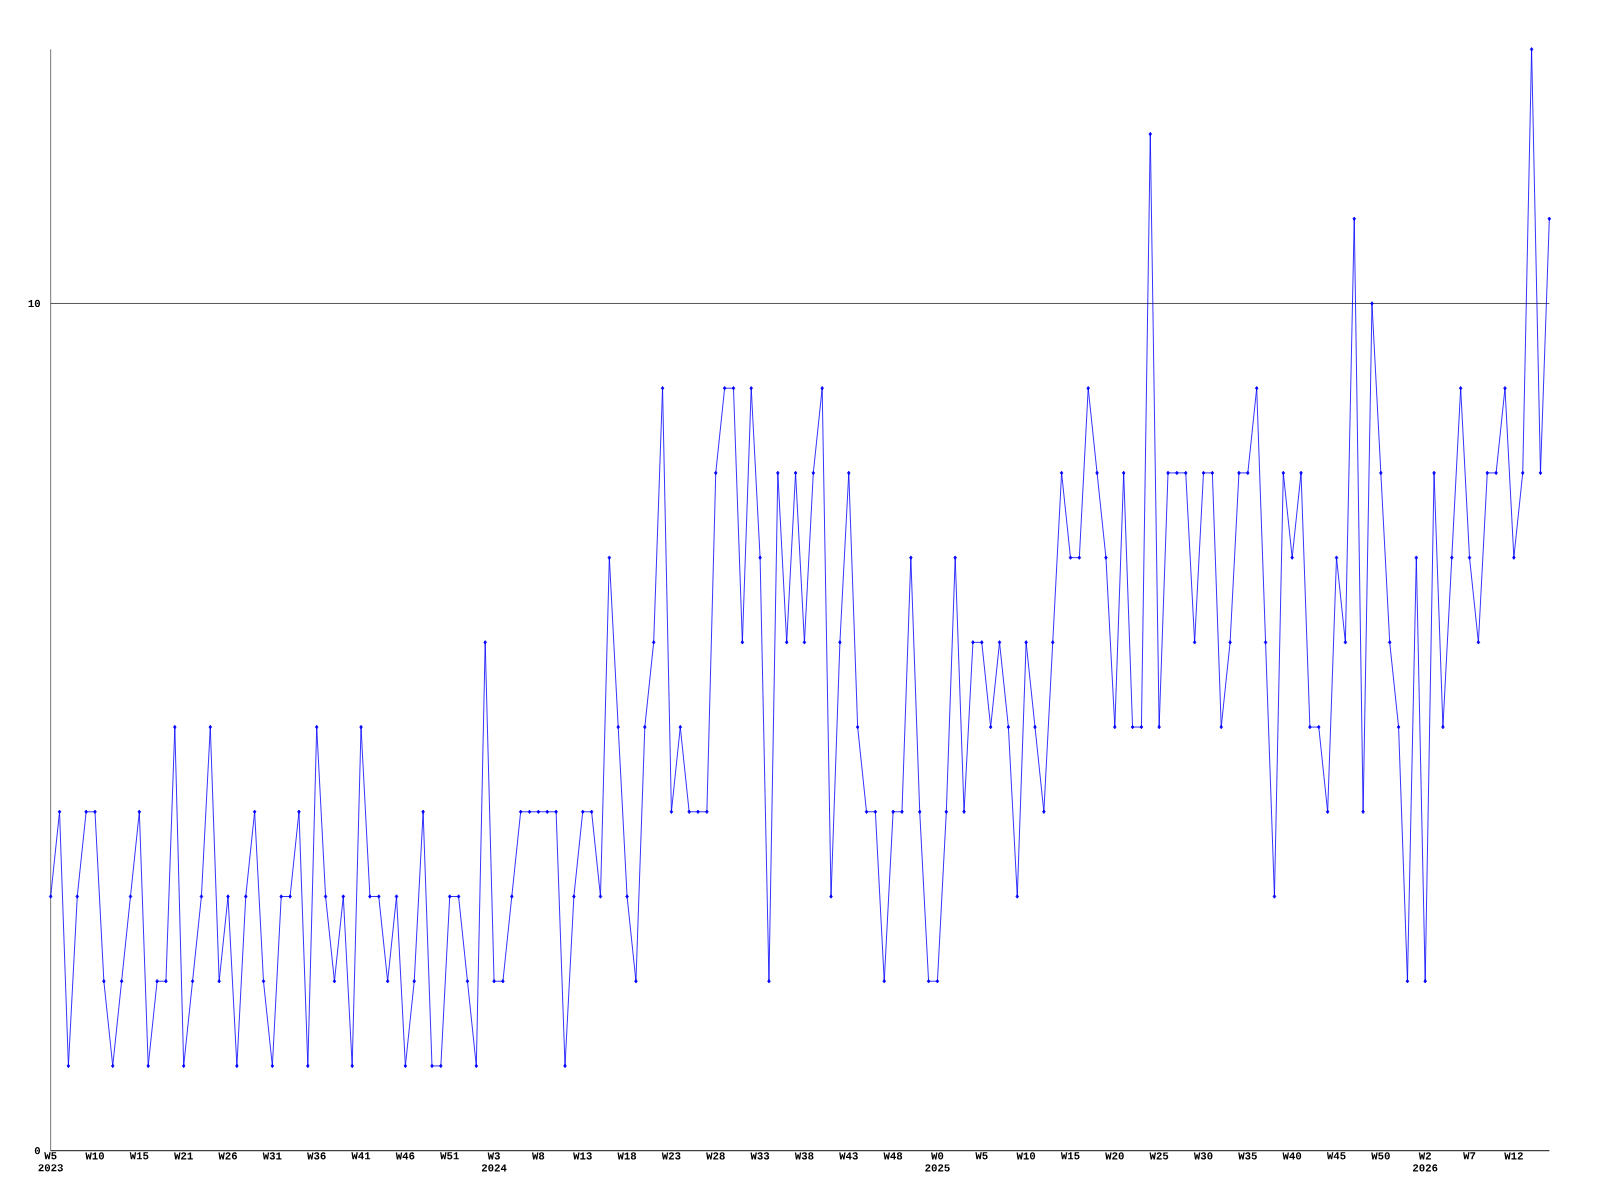 The width and height of the screenshot is (1600, 1200). Describe the element at coordinates (494, 1162) in the screenshot. I see `x-tick-label: W3 2024` at that location.